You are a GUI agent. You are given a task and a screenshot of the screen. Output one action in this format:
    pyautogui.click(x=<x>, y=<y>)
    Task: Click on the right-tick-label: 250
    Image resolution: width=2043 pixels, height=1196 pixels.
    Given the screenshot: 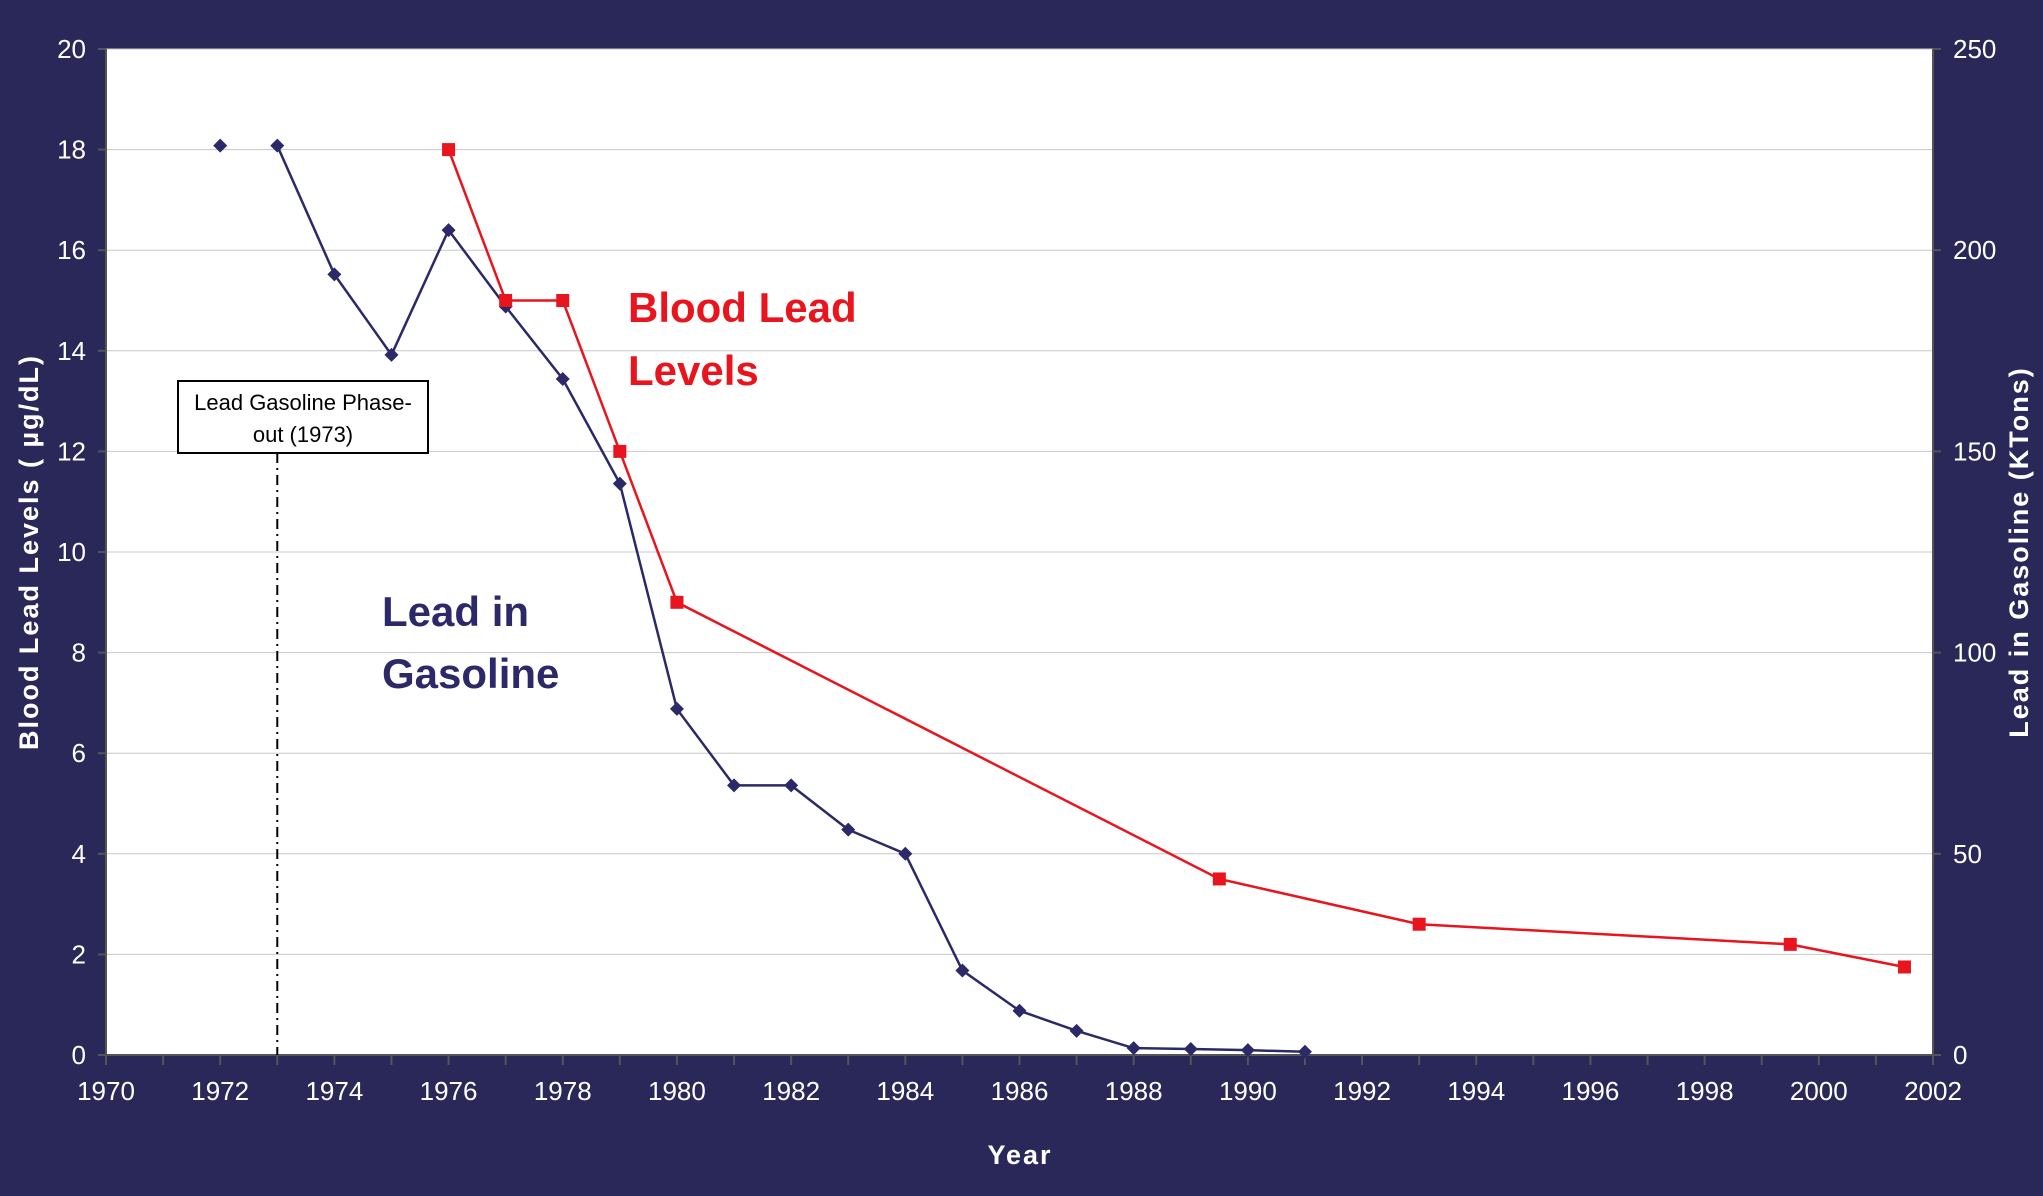 What is the action you would take?
    pyautogui.click(x=1974, y=49)
    